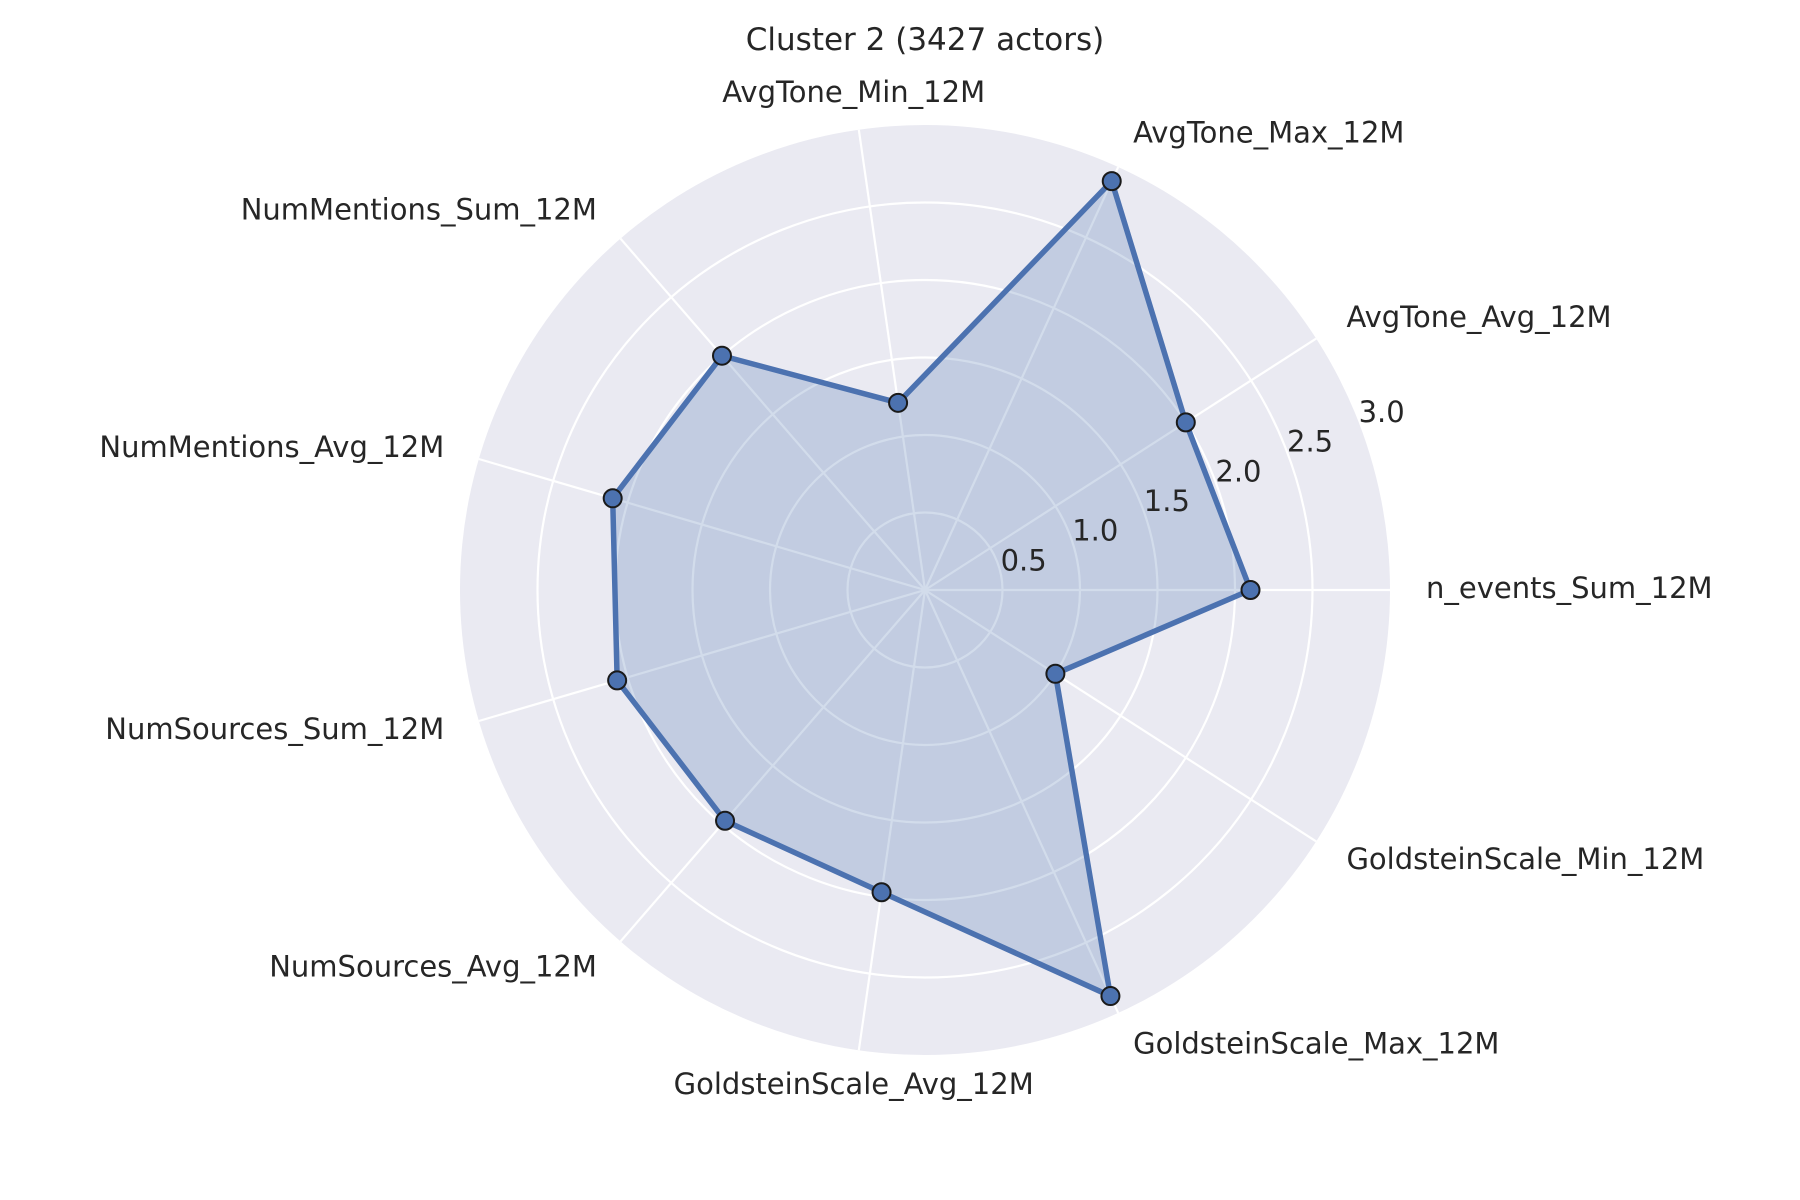  I want to click on category-label: GoldsteinScale_Max_12M, so click(1316, 1044).